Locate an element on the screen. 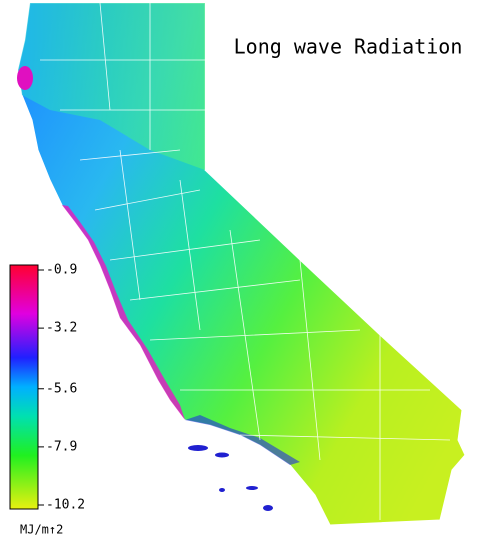 The width and height of the screenshot is (500, 554). islands is located at coordinates (230, 478).